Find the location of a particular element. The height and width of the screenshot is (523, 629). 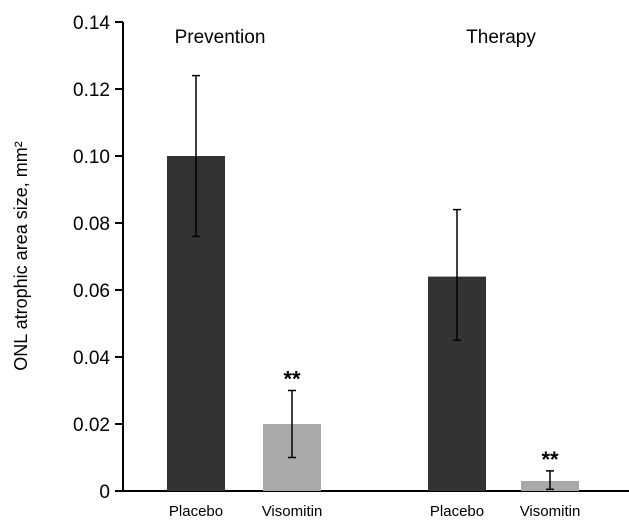

group-label: Therapy is located at coordinates (501, 37).